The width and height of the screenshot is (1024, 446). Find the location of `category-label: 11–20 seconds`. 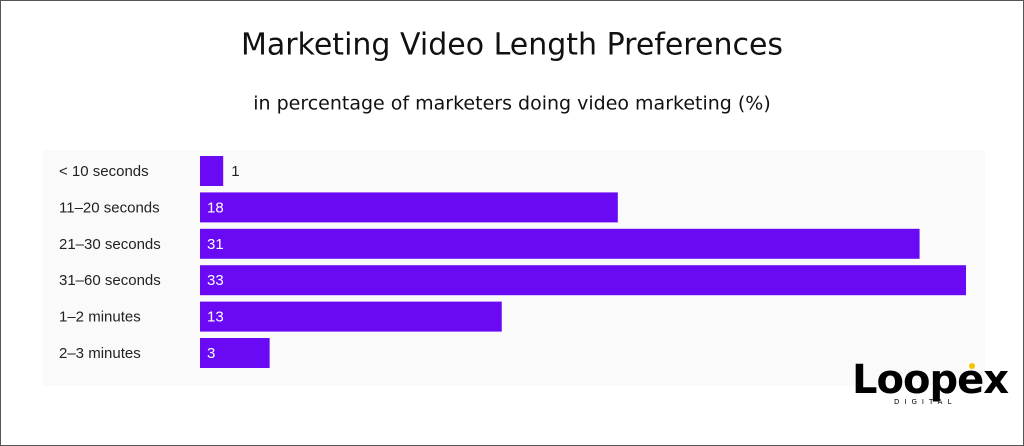

category-label: 11–20 seconds is located at coordinates (109, 207).